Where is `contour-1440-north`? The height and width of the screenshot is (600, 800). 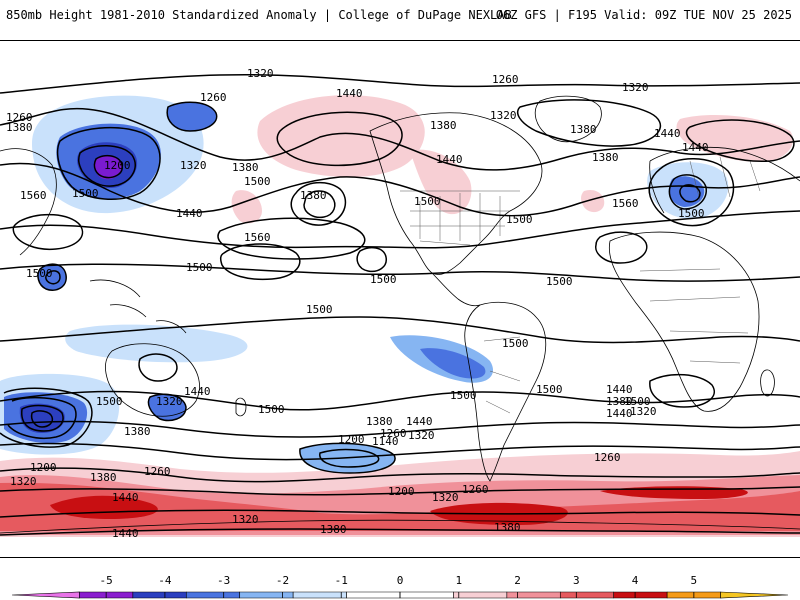
contour-1440-north is located at coordinates (400, 189).